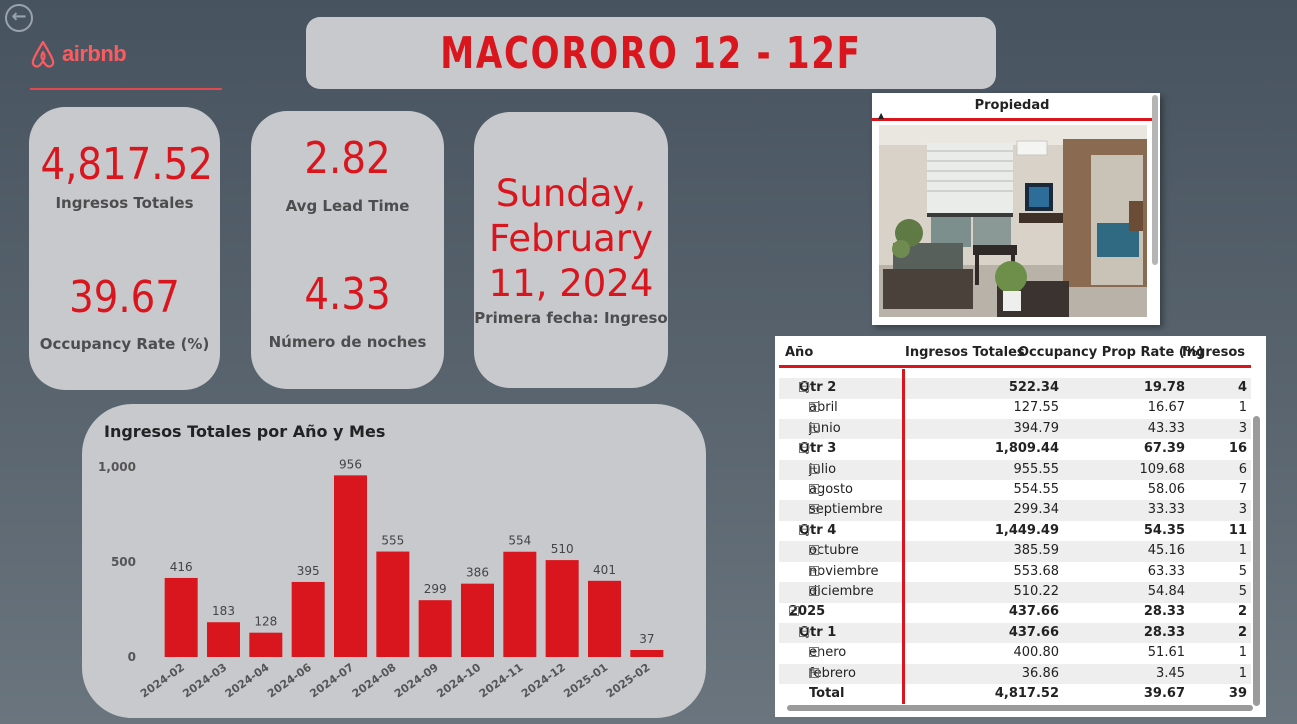 Image resolution: width=1297 pixels, height=724 pixels. I want to click on table-row: + enero 400.80 51.61 1, so click(1015, 653).